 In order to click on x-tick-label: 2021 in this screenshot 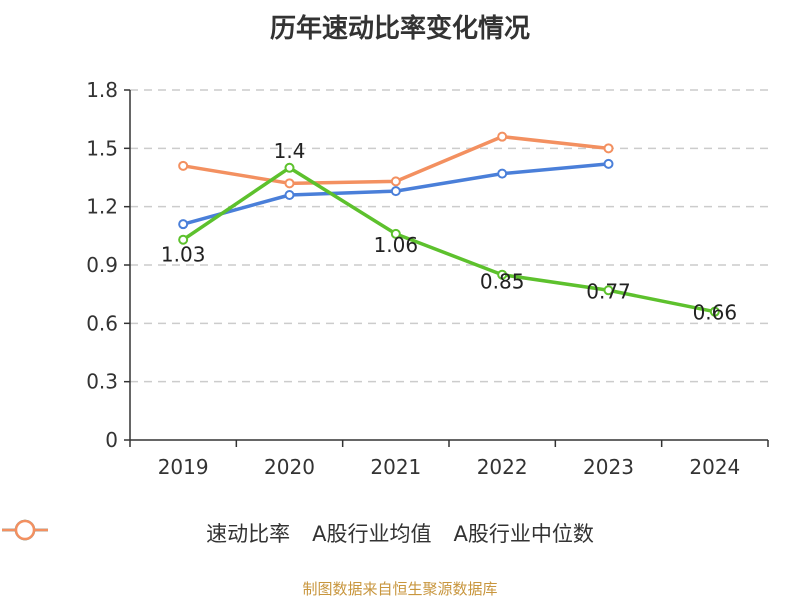, I will do `click(395, 467)`.